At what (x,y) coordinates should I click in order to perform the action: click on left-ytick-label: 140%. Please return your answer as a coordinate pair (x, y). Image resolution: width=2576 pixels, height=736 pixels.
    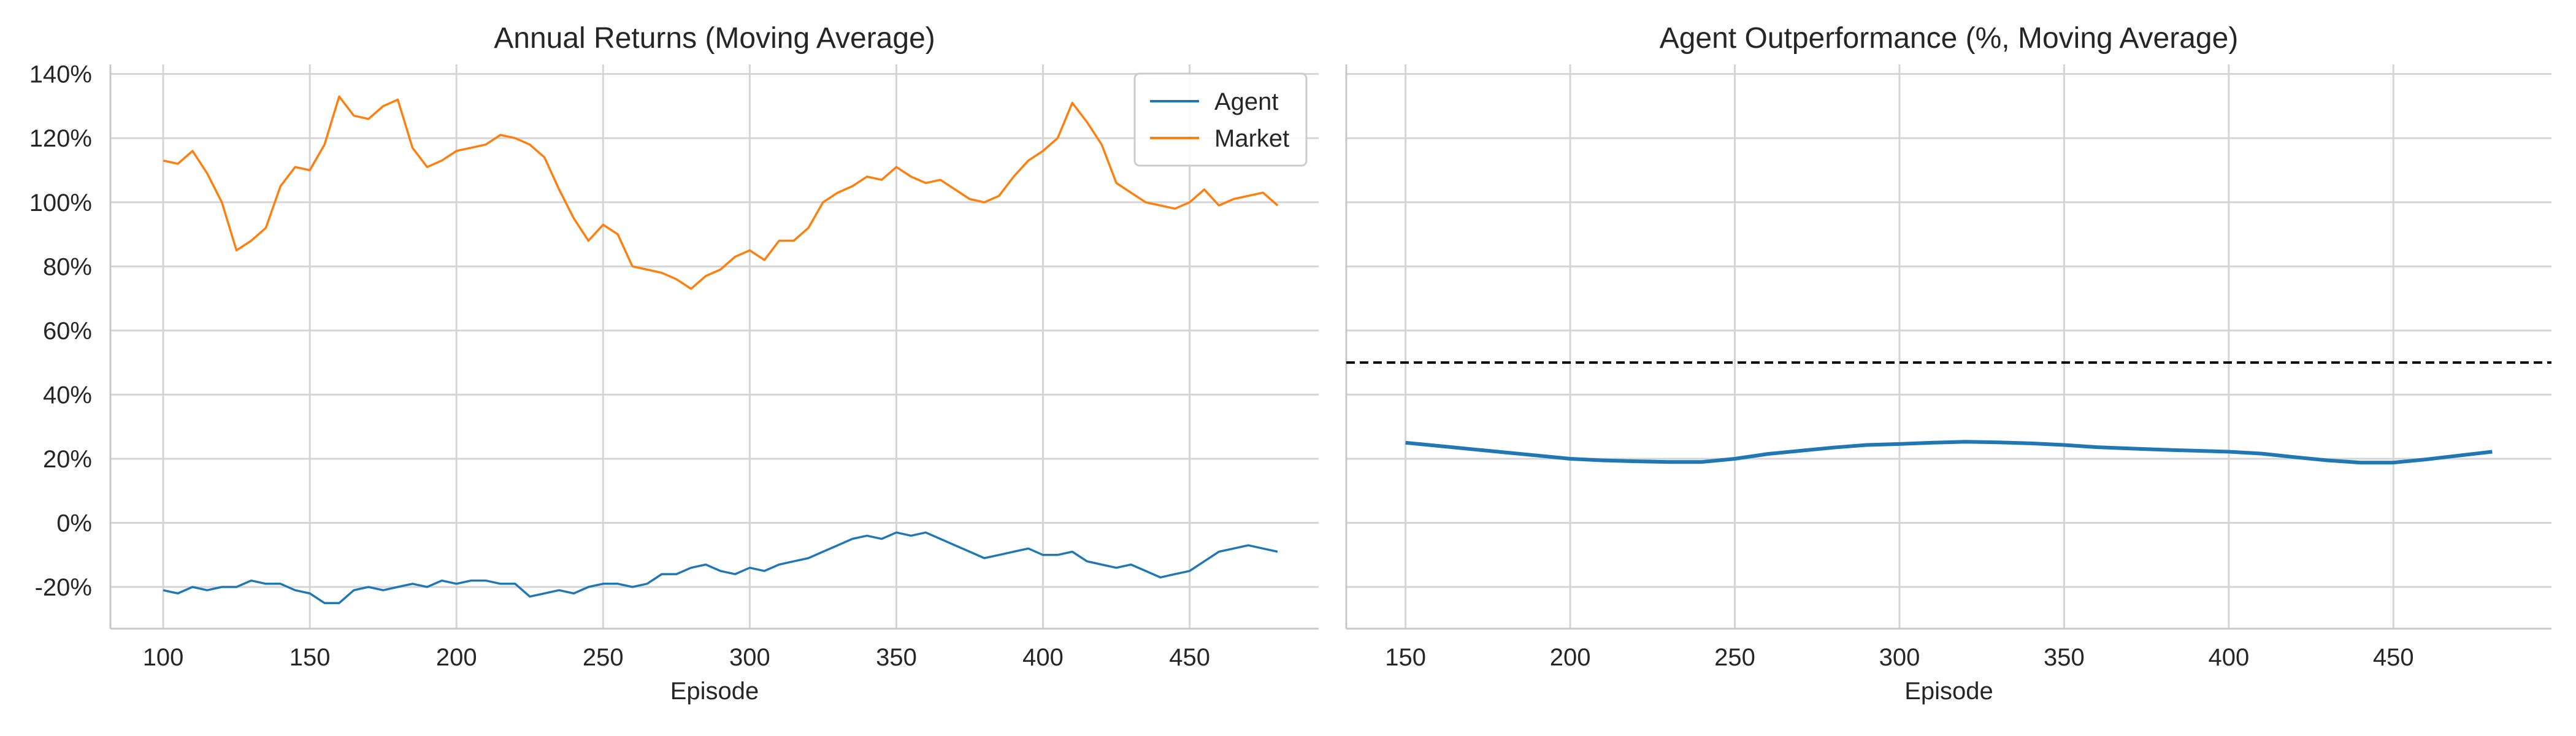
    Looking at the image, I should click on (60, 74).